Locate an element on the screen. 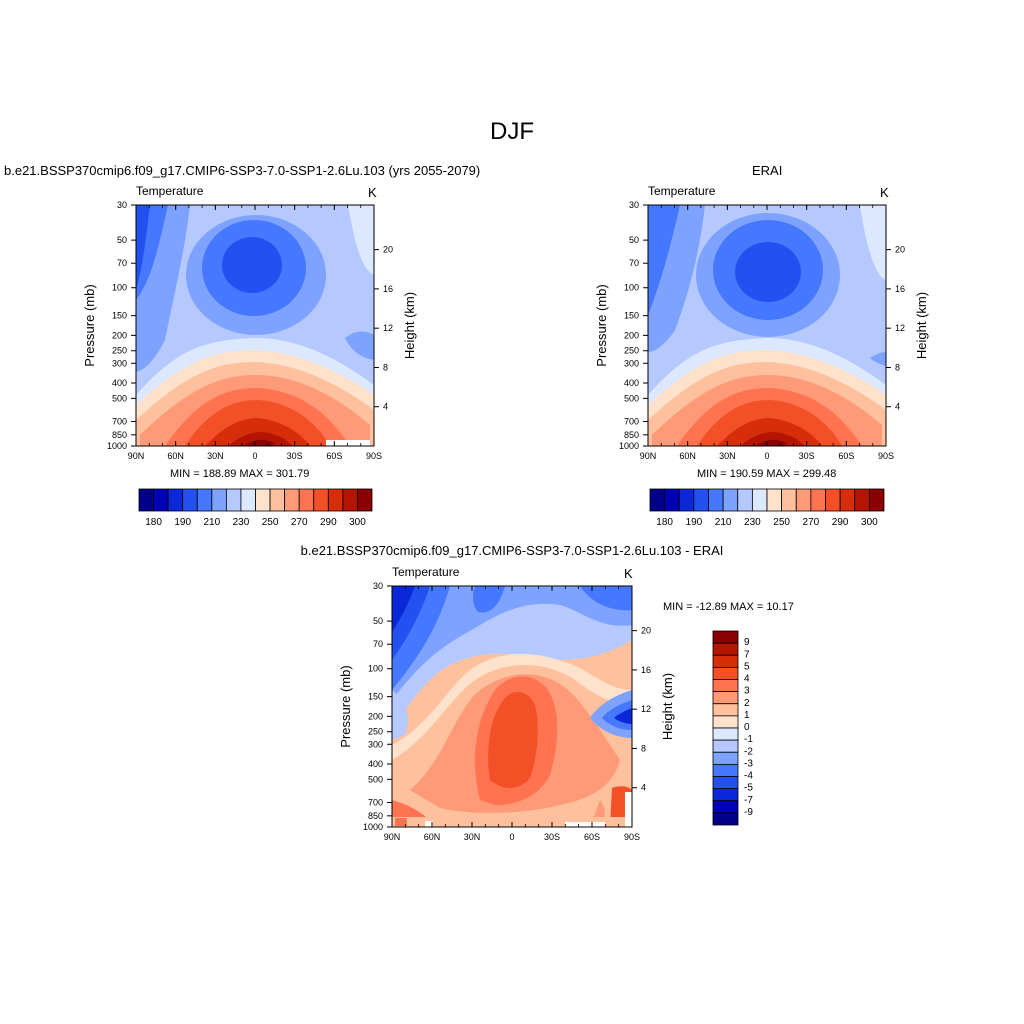 Image resolution: width=1024 pixels, height=1024 pixels. colorbar-label: -4 is located at coordinates (748, 776).